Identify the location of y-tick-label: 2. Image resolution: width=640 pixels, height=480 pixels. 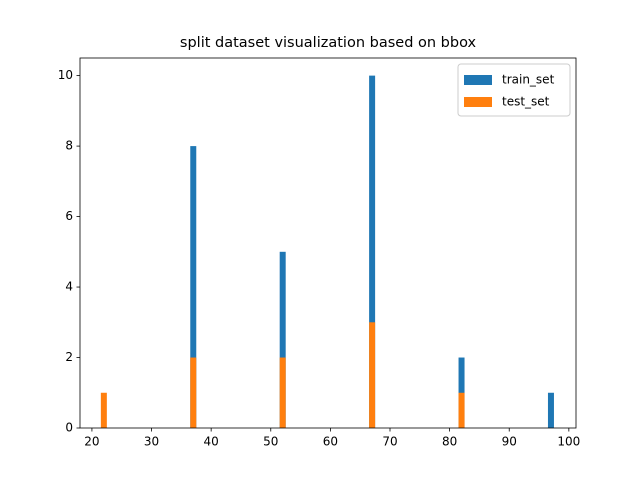
(69, 357).